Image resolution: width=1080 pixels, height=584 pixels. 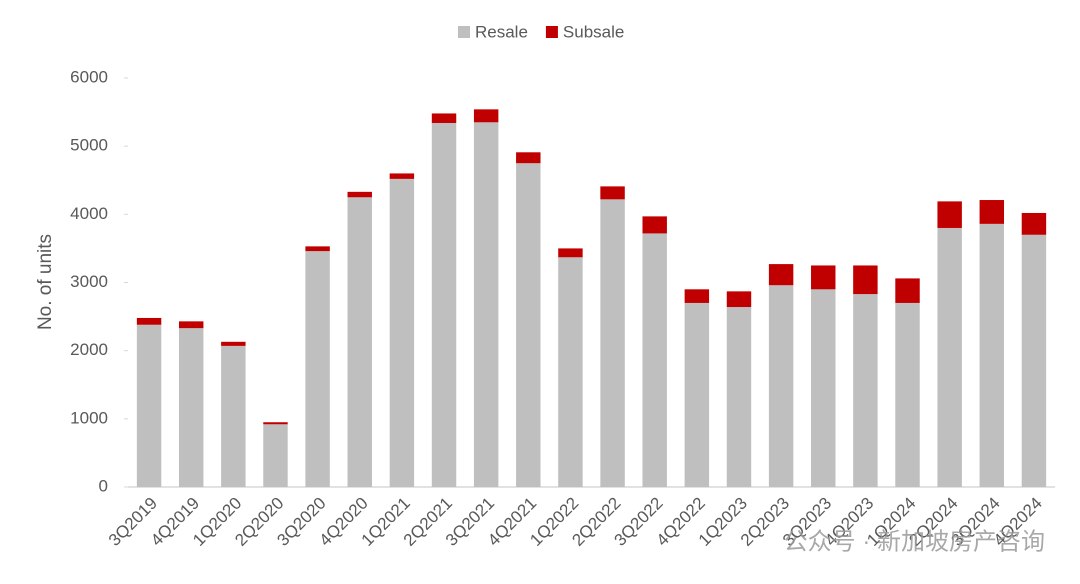 I want to click on y-axis-label: No. of units, so click(x=45, y=282).